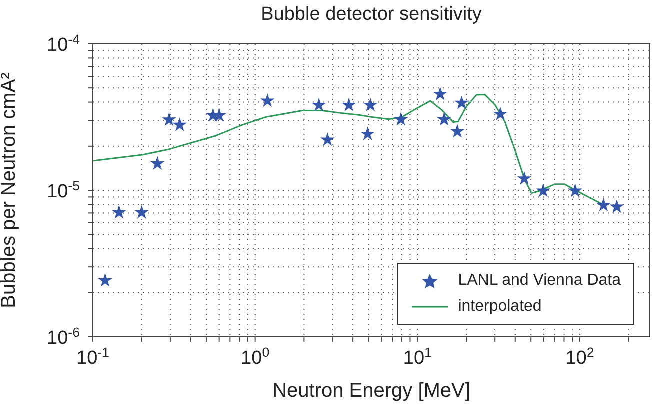  What do you see at coordinates (580, 356) in the screenshot?
I see `x-tick-label: 10$^{2}$` at bounding box center [580, 356].